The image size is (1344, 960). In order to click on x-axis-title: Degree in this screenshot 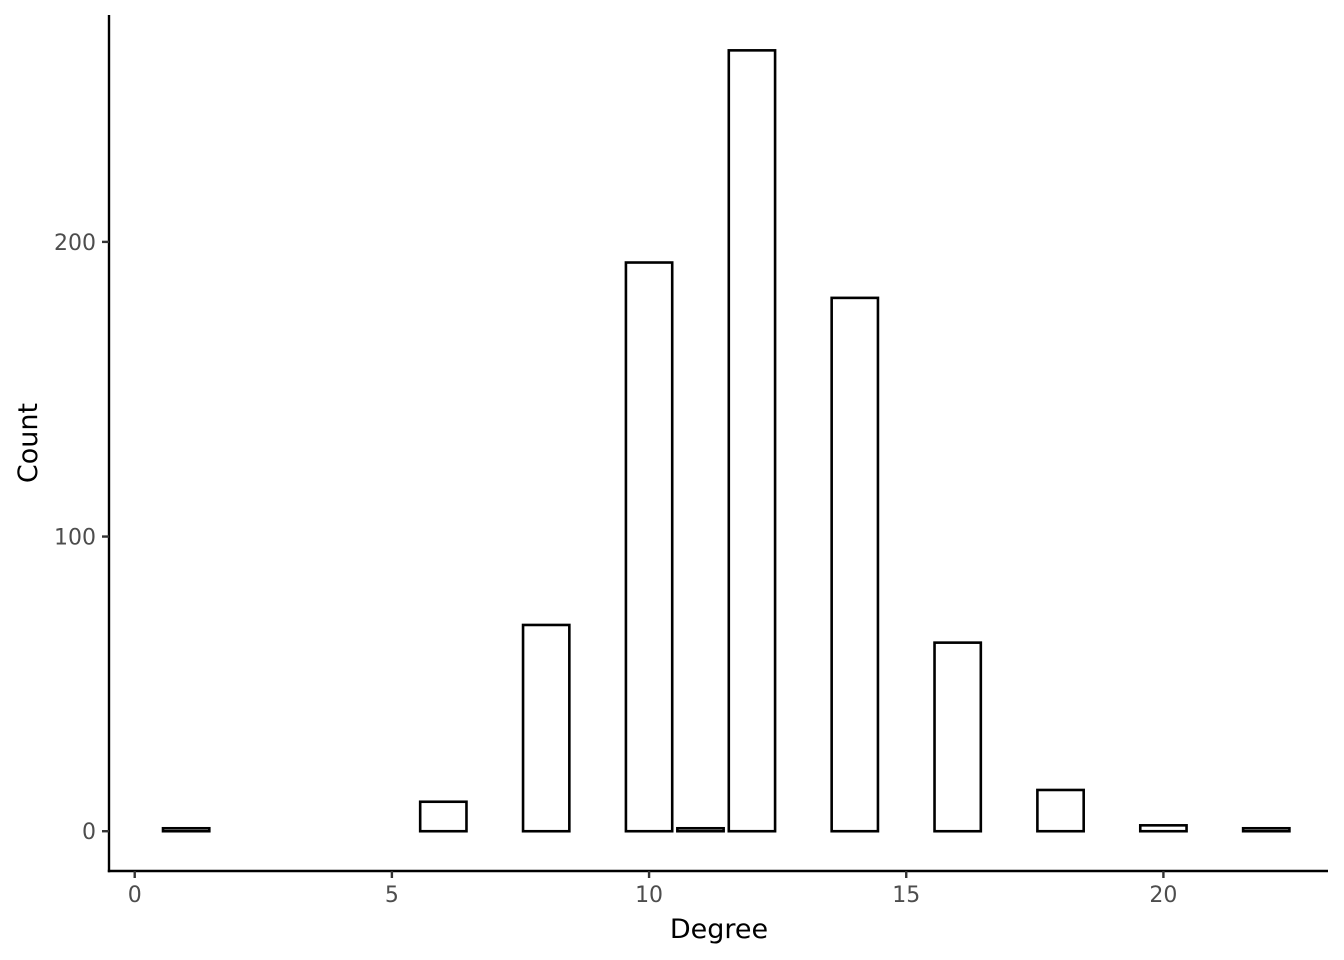, I will do `click(719, 929)`.